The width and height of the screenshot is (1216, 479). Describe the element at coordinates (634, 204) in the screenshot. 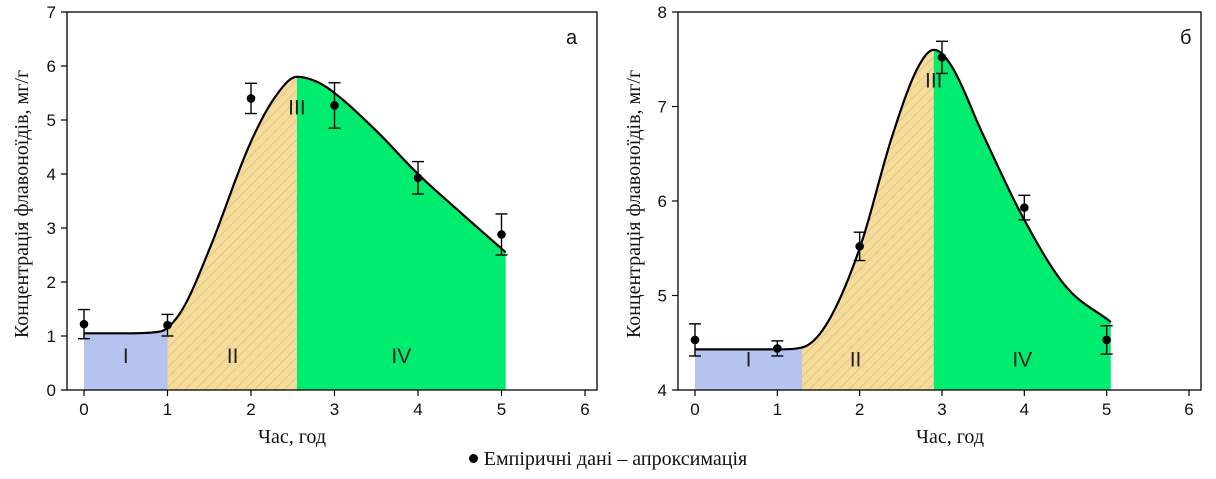

I see `panel-b-y-axis-label: Концентрація флавоноїдів, мг/г` at that location.